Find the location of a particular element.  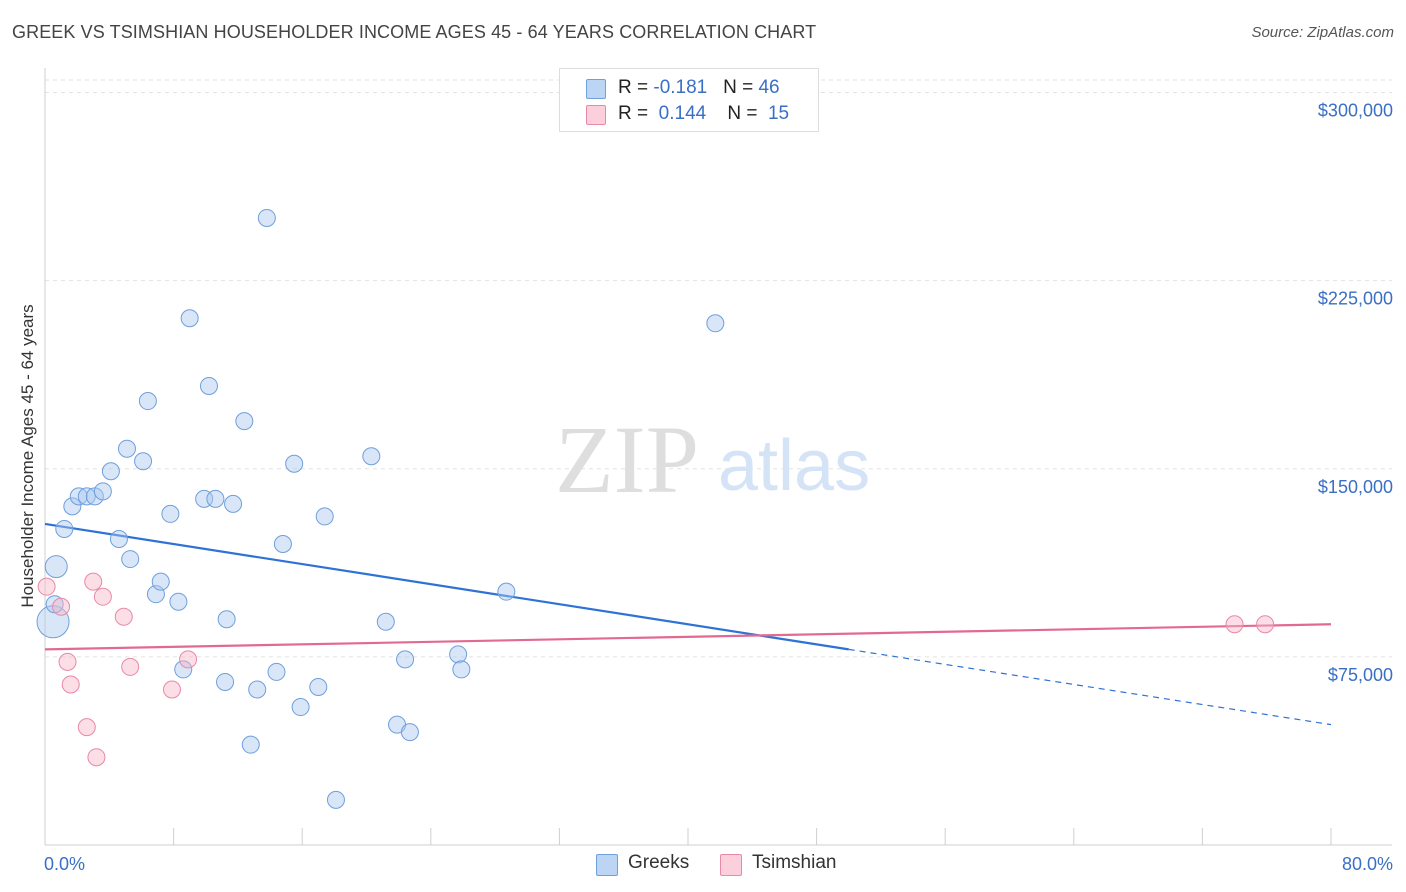

legend-row-text: R = -0.181 N = 46 is located at coordinates (699, 88).